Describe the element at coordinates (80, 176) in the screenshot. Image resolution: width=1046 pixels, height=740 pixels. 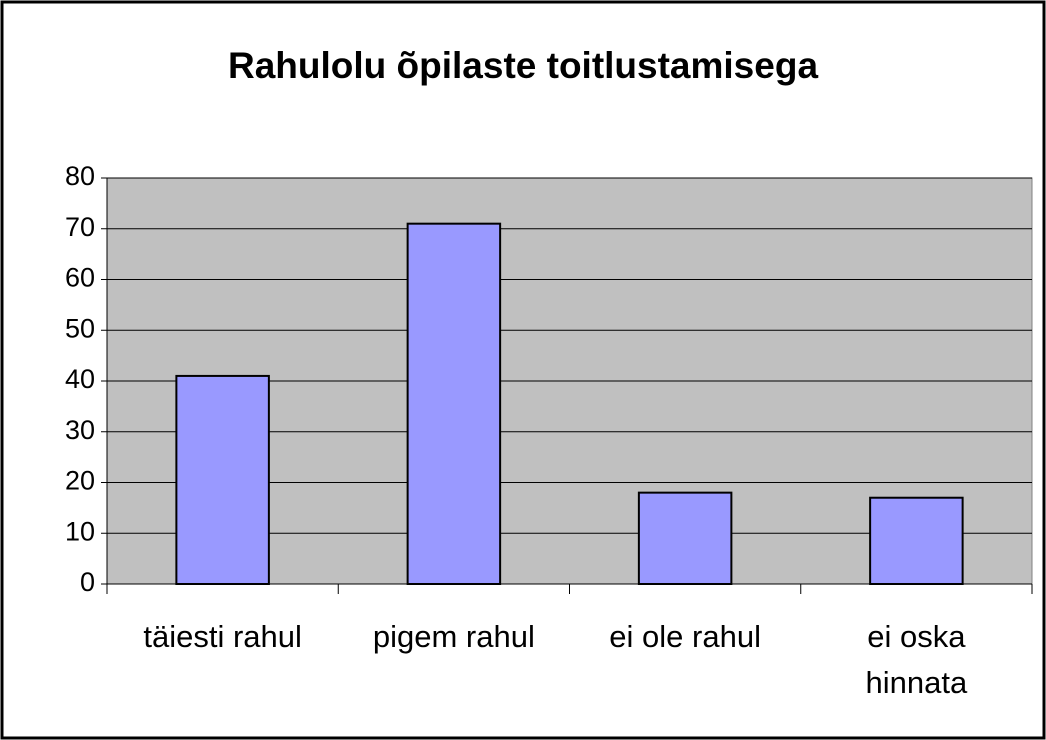
I see `y-tick-label: 80` at that location.